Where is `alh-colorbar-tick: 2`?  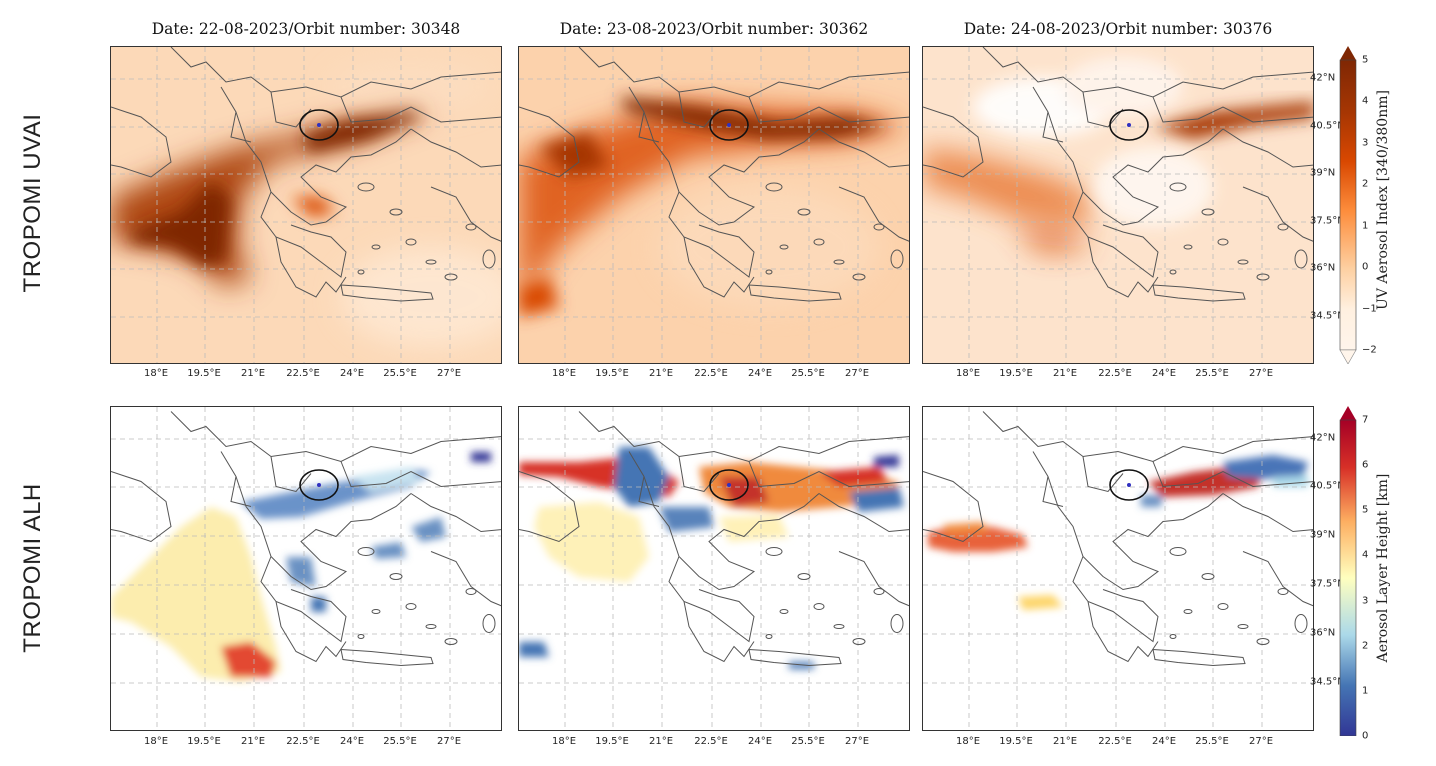 alh-colorbar-tick: 2 is located at coordinates (1365, 646).